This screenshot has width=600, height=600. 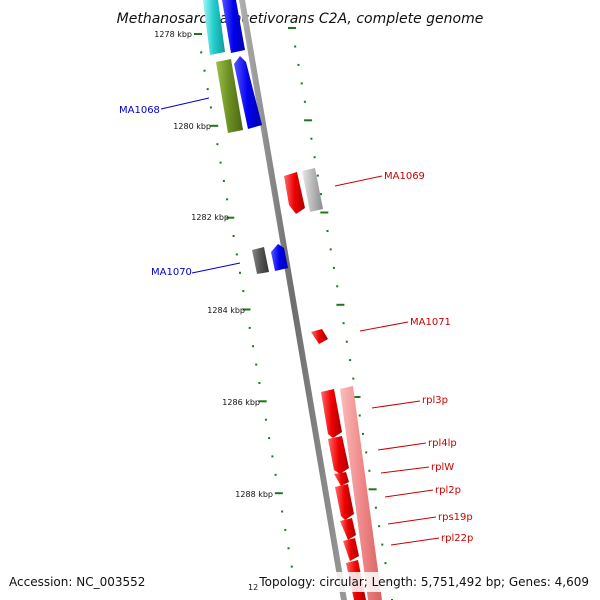 What do you see at coordinates (333, 384) in the screenshot?
I see `right-strand-genes` at bounding box center [333, 384].